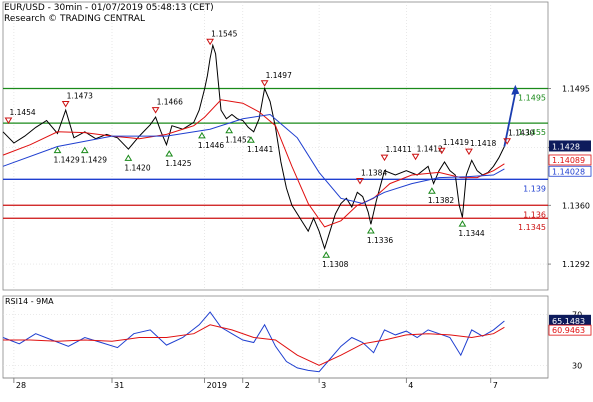 The image size is (593, 402). I want to click on level-label-1.136: 1.136, so click(534, 214).